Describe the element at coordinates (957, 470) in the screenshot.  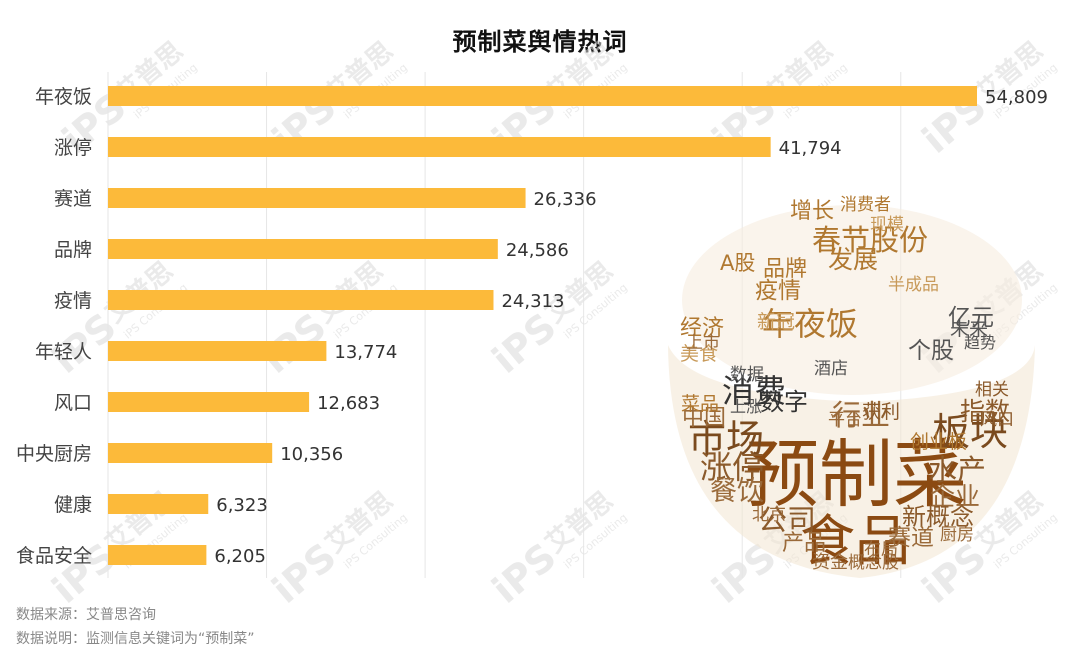
I see `cloud-word: 水产` at that location.